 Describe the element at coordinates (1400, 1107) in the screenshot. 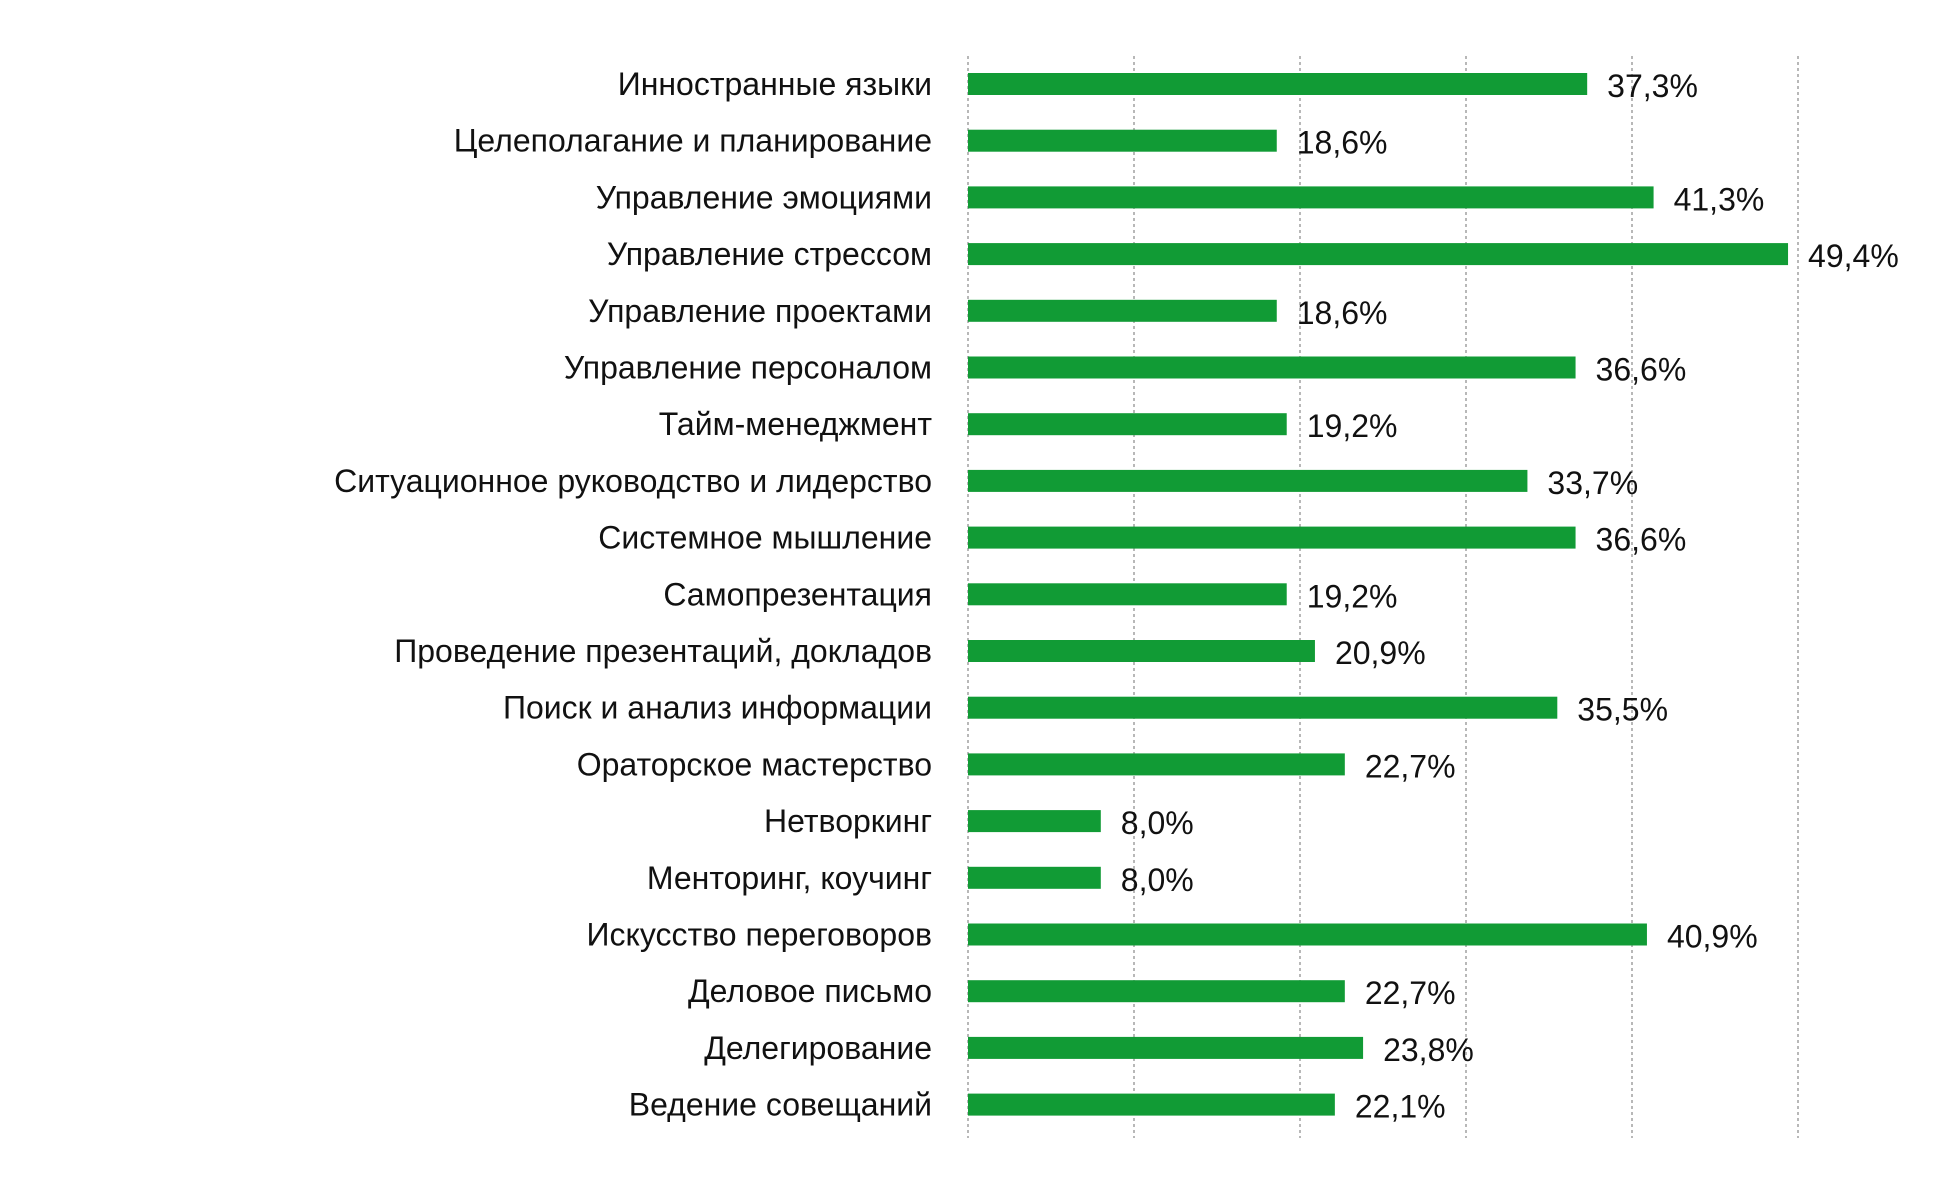

I see `data-label: 22,1%` at that location.